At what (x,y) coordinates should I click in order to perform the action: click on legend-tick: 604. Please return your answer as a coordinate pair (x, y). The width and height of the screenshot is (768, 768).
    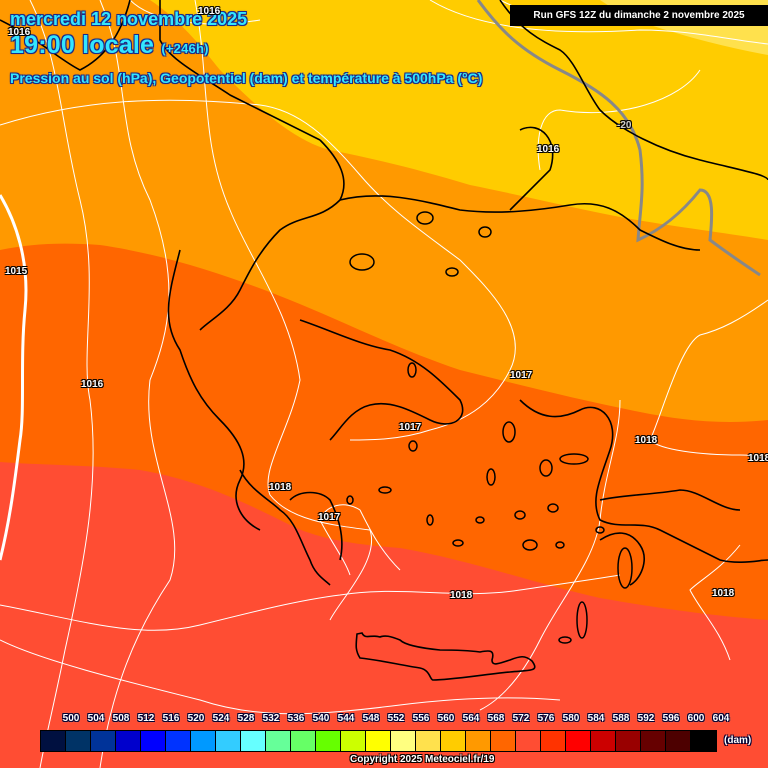
    Looking at the image, I should click on (721, 718).